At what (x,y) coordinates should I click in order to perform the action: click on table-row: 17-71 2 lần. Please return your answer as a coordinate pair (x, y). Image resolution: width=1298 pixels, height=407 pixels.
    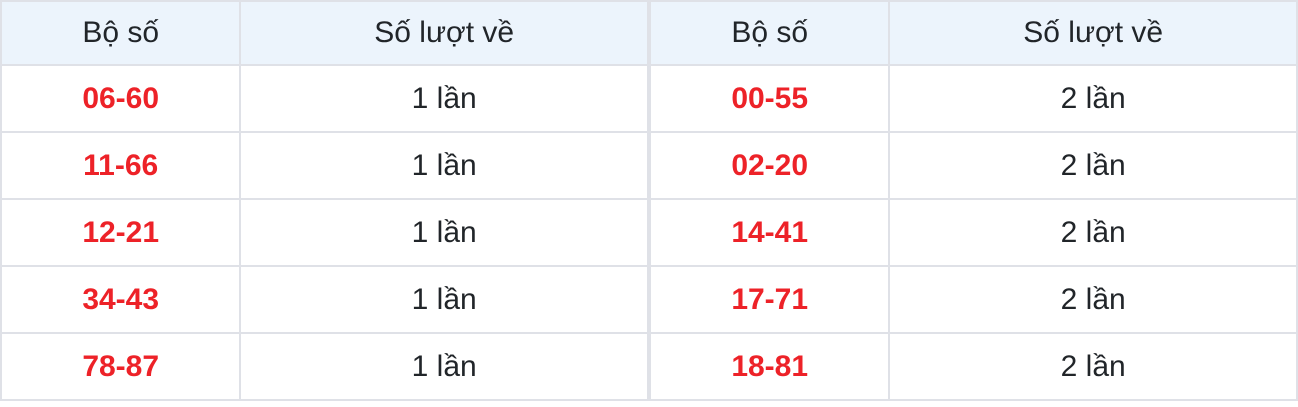
    Looking at the image, I should click on (973, 299).